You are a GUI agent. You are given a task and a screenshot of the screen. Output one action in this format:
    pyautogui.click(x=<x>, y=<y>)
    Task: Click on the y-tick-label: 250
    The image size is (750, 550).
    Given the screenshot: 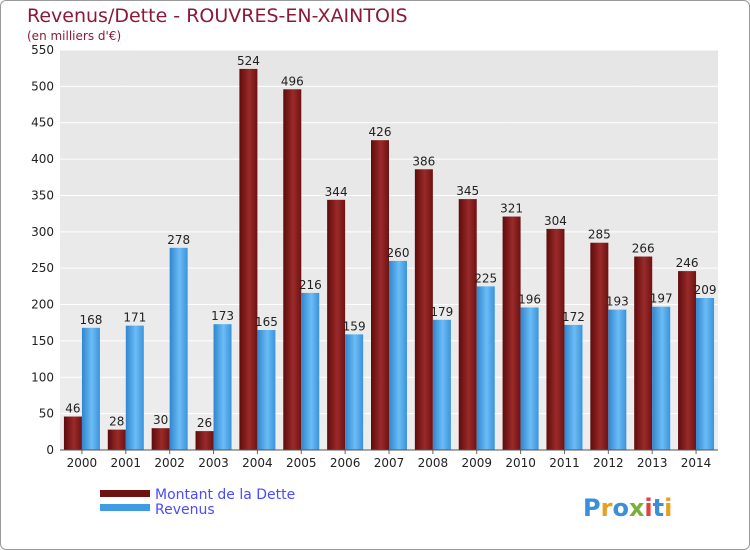 What is the action you would take?
    pyautogui.click(x=42, y=268)
    